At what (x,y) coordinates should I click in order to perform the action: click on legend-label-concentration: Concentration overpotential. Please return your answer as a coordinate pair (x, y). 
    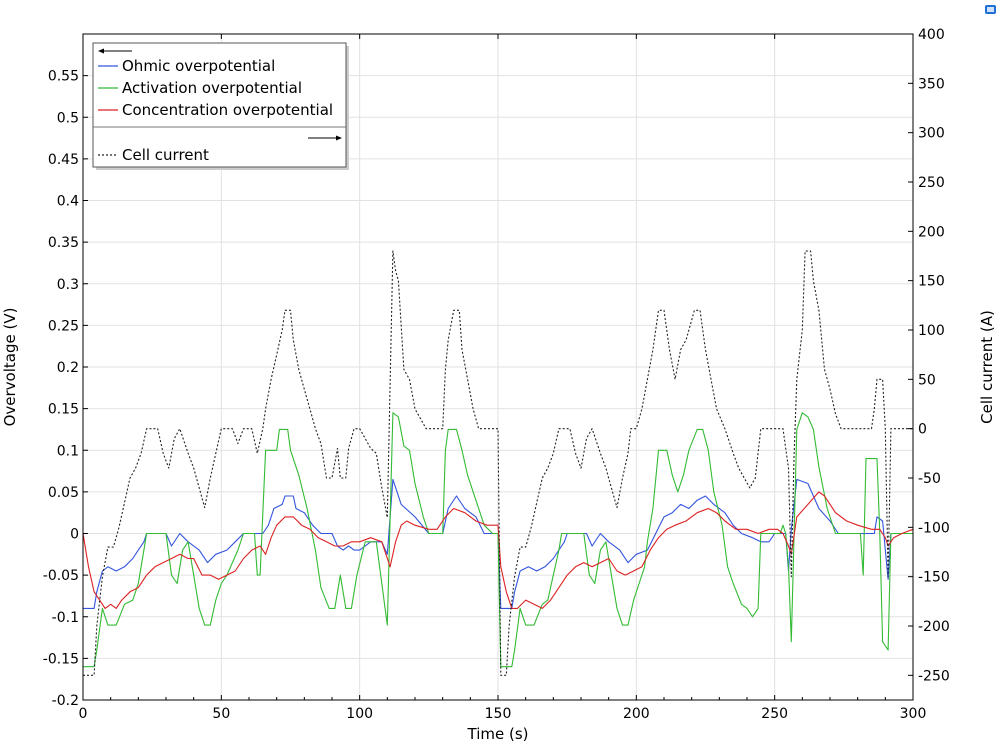
    Looking at the image, I should click on (227, 110).